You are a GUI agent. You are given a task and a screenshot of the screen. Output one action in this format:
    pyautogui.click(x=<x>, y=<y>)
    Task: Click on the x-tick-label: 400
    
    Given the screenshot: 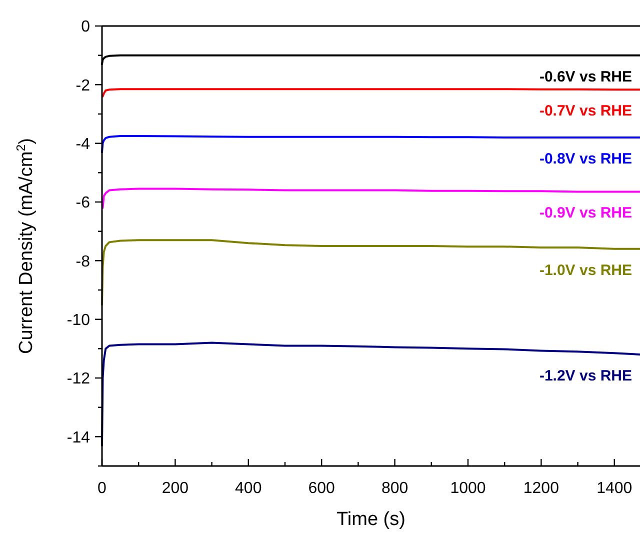 What is the action you would take?
    pyautogui.click(x=248, y=488)
    